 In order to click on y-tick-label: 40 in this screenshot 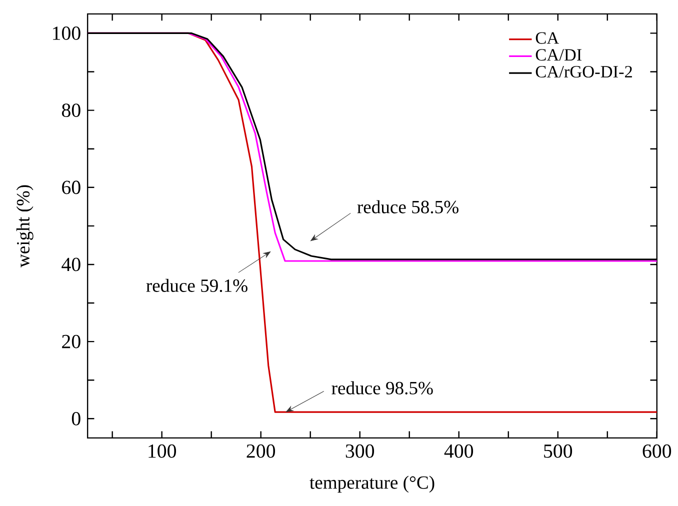, I will do `click(71, 265)`.